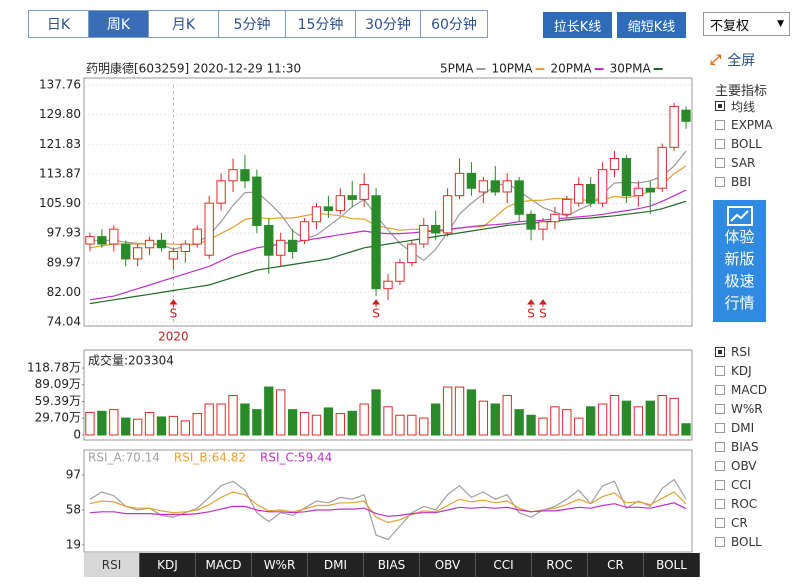 The height and width of the screenshot is (587, 800). What do you see at coordinates (118, 24) in the screenshot?
I see `period-tab: 周K` at bounding box center [118, 24].